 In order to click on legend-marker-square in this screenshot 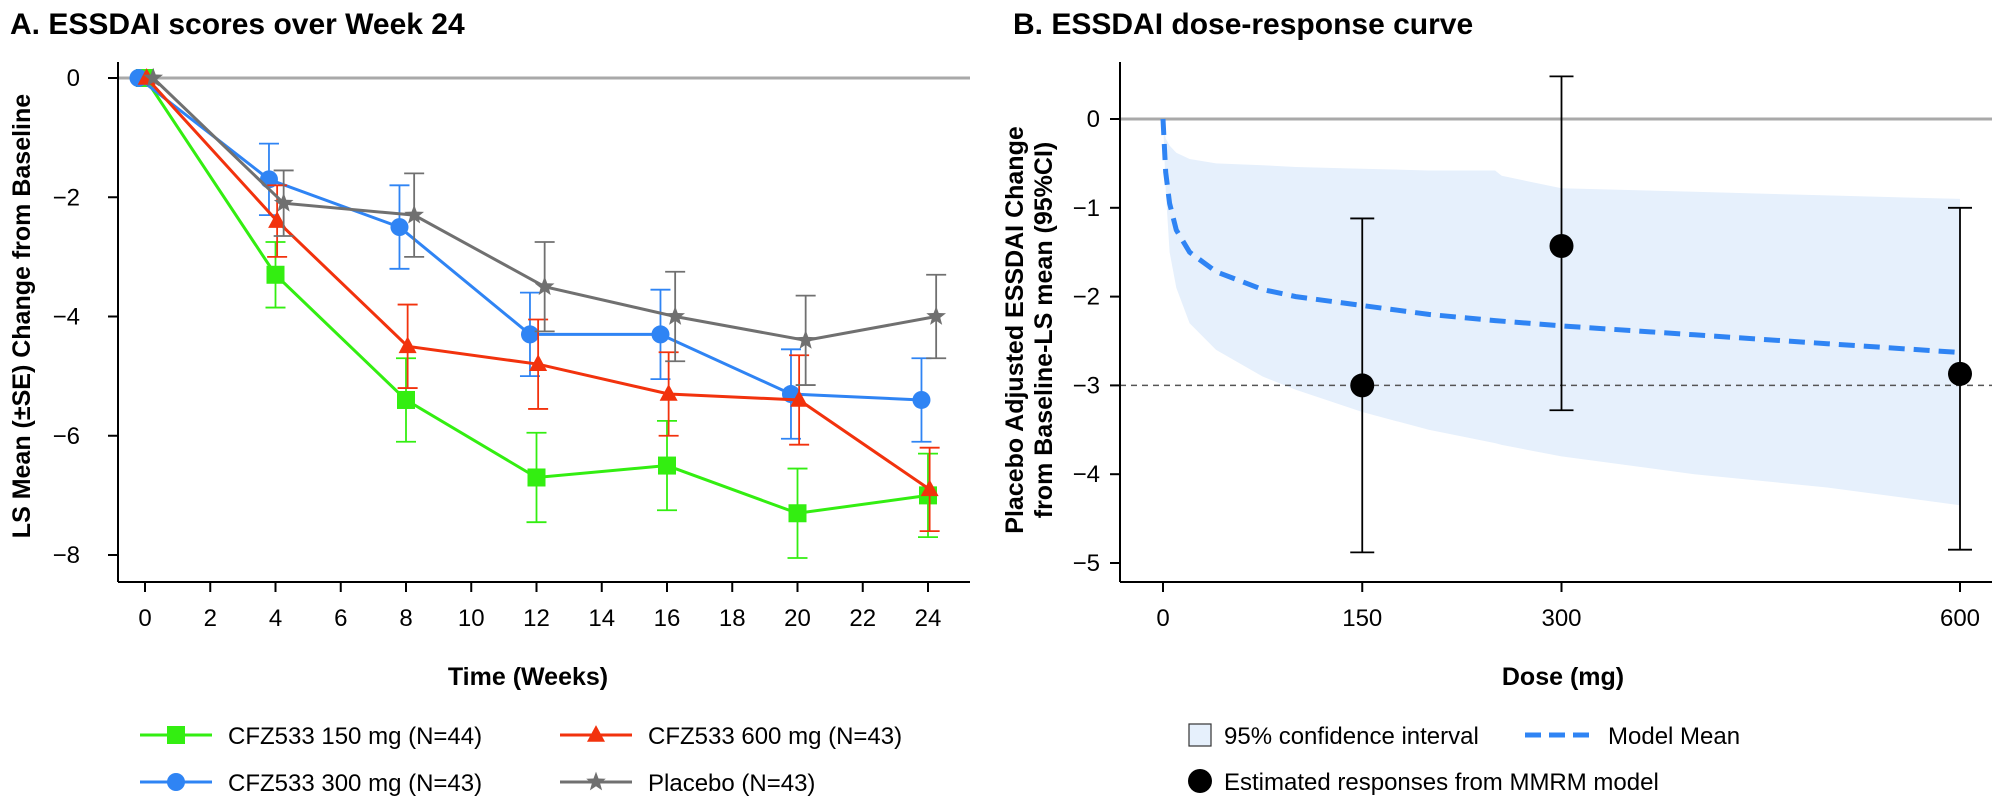, I will do `click(176, 735)`.